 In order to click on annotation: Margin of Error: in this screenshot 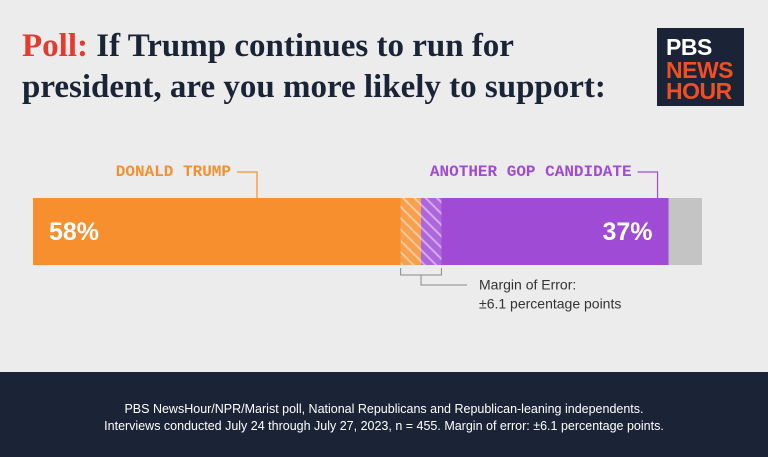, I will do `click(527, 285)`.